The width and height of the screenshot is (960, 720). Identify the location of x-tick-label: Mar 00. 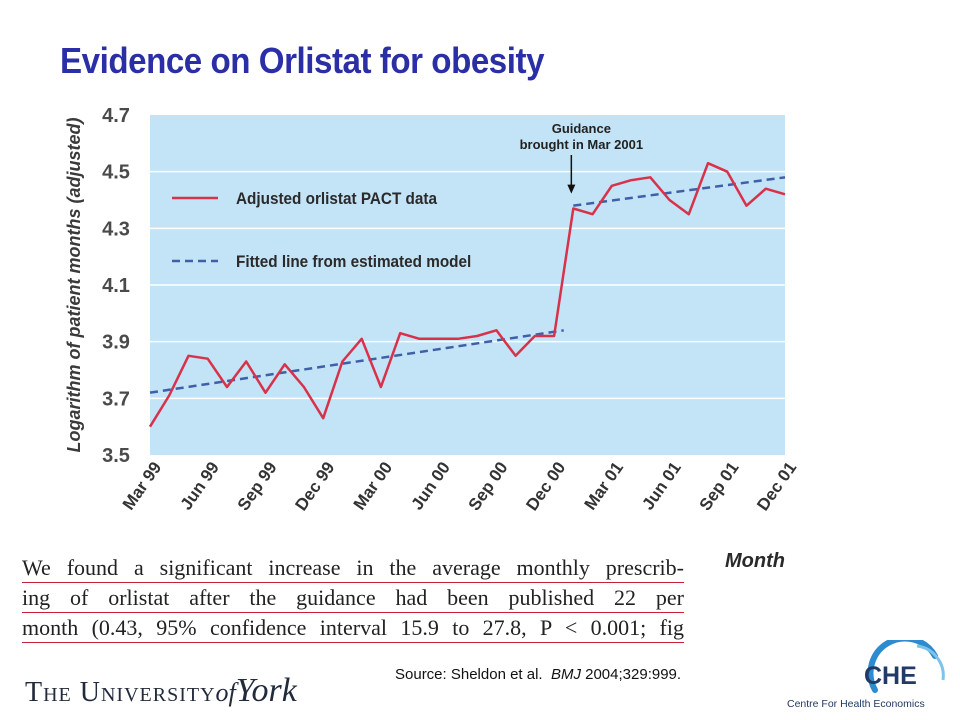
(373, 485).